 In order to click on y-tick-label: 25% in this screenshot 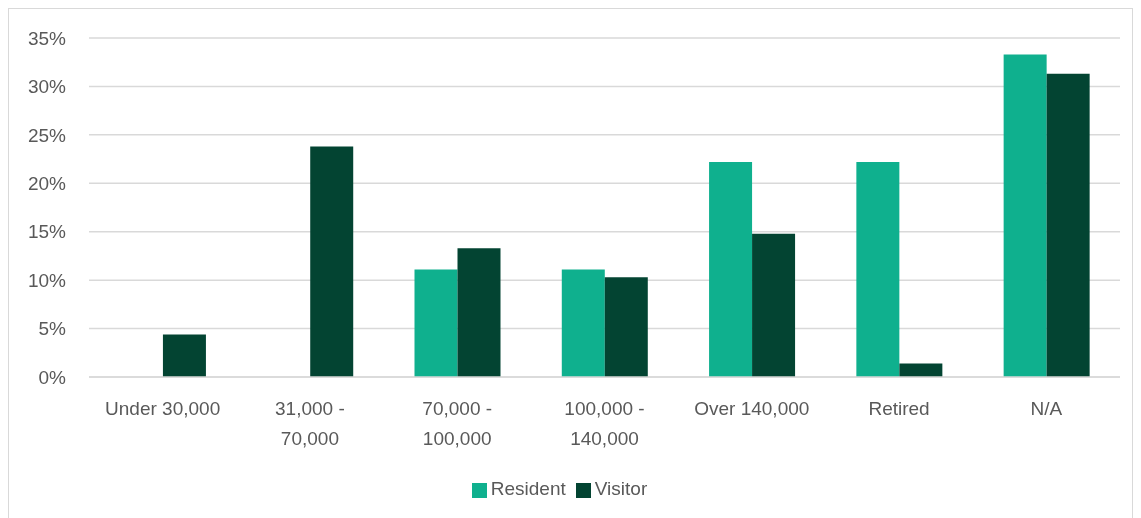, I will do `click(47, 135)`.